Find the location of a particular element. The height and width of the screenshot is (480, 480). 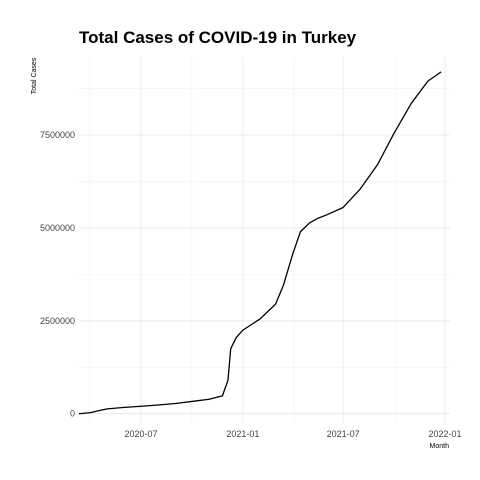

x-tick-label: 2021-07 is located at coordinates (343, 434).